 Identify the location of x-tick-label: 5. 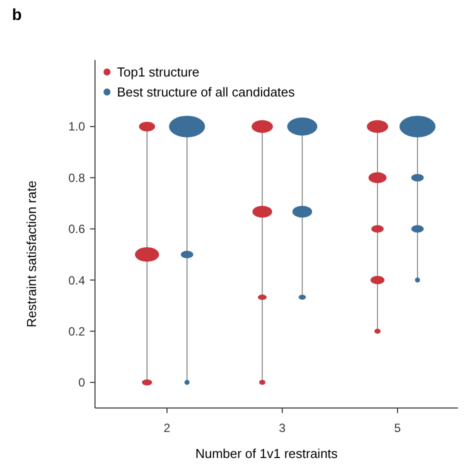
(398, 428).